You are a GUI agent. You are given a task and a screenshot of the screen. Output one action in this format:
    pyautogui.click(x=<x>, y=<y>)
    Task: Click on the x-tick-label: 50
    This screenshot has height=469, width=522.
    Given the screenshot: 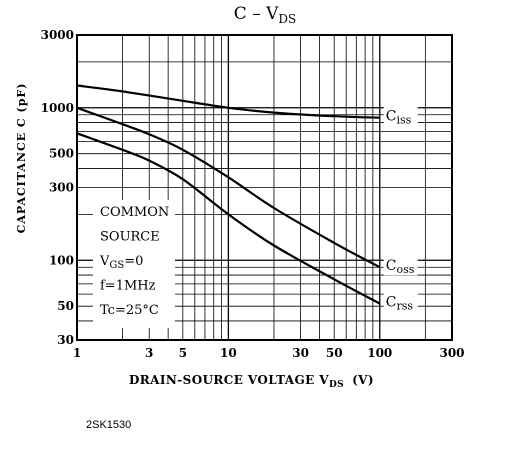 What is the action you would take?
    pyautogui.click(x=334, y=353)
    